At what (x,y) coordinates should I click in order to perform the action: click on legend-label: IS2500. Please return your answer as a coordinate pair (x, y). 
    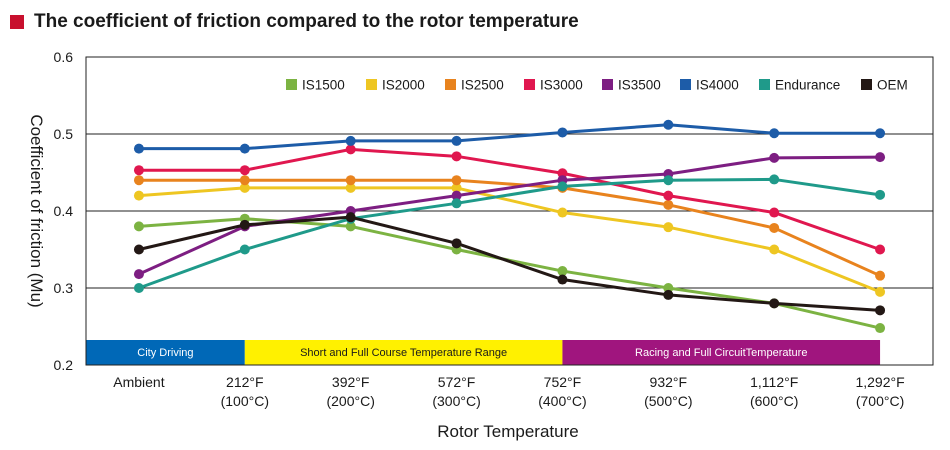
    Looking at the image, I should click on (482, 85).